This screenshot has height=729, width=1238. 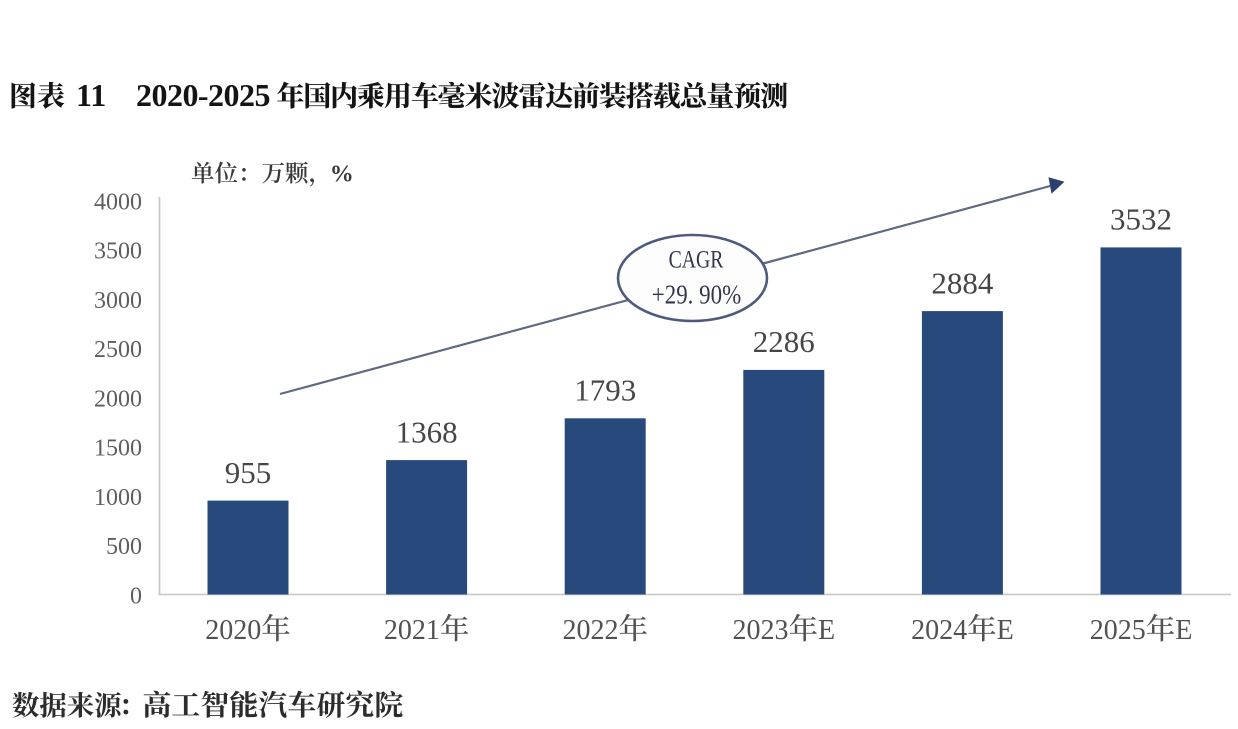 What do you see at coordinates (124, 547) in the screenshot?
I see `svg-text: 500` at bounding box center [124, 547].